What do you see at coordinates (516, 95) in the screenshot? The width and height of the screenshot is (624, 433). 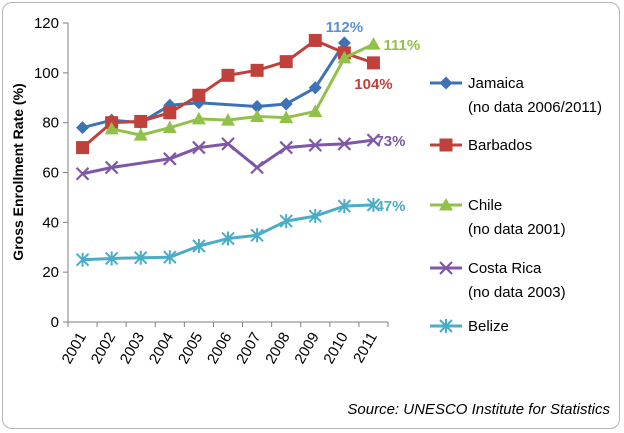 I see `legend-item-jamaica: Jamaica (no data 2006/2011)` at bounding box center [516, 95].